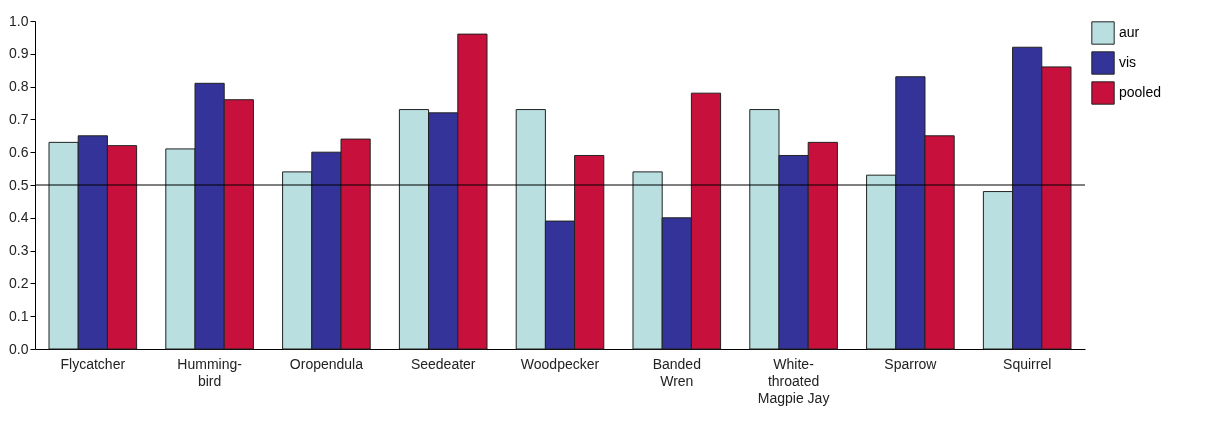  Describe the element at coordinates (19, 250) in the screenshot. I see `y-tick-label: 0.3` at that location.